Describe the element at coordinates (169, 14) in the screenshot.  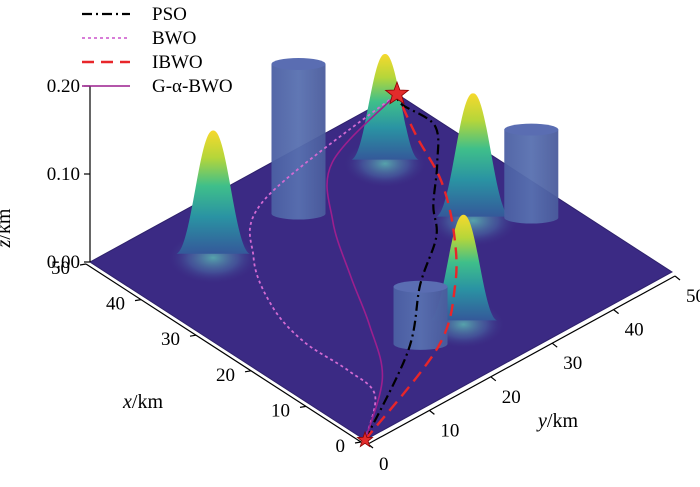
I see `legend-label: PSO` at that location.